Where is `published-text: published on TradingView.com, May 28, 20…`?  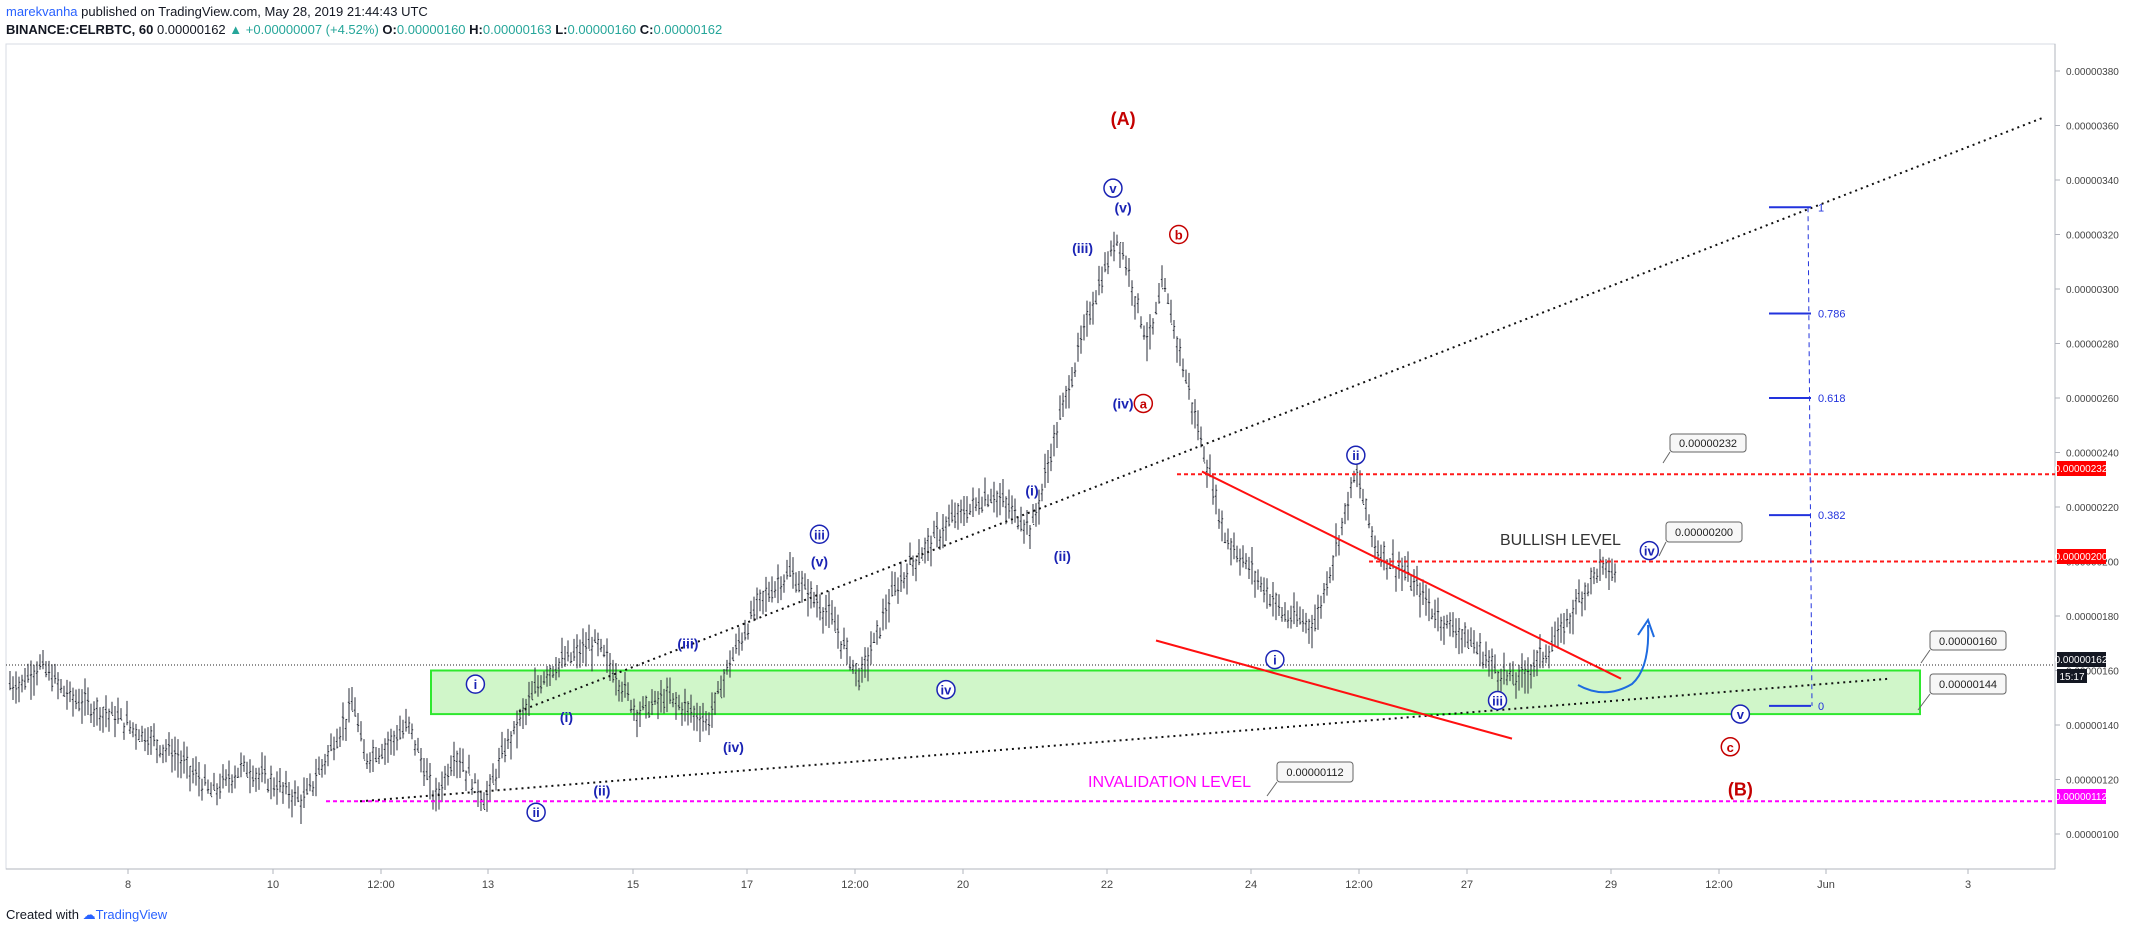 published-text: published on TradingView.com, May 28, 20… is located at coordinates (254, 11).